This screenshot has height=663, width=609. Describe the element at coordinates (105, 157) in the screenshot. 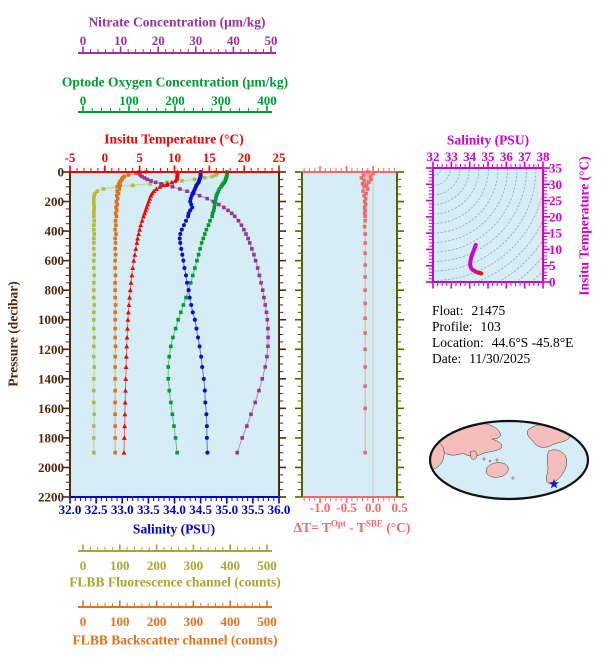

I see `temperature-tick-label: 0` at that location.